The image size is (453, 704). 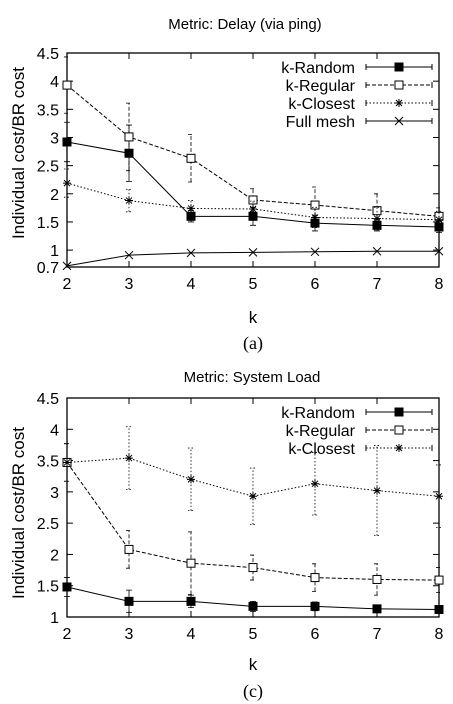 What do you see at coordinates (357, 68) in the screenshot?
I see `legend-item: k-Random` at bounding box center [357, 68].